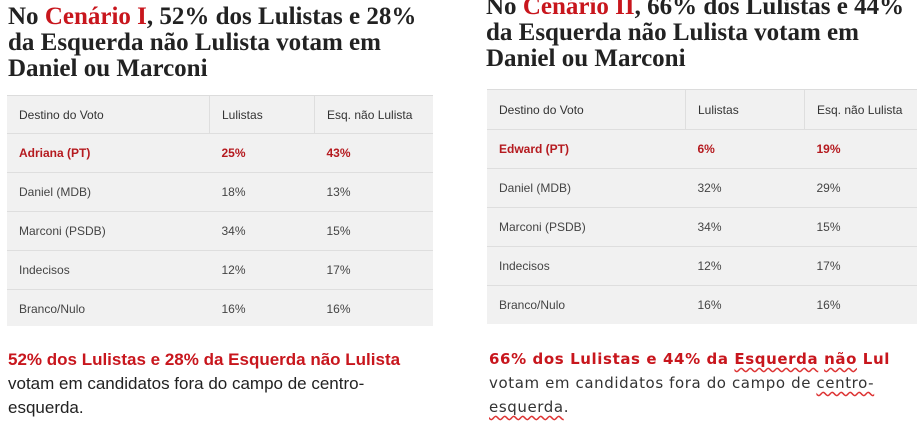 The height and width of the screenshot is (442, 921). I want to click on table-row: Adriana (PT) 25% 43%, so click(220, 153).